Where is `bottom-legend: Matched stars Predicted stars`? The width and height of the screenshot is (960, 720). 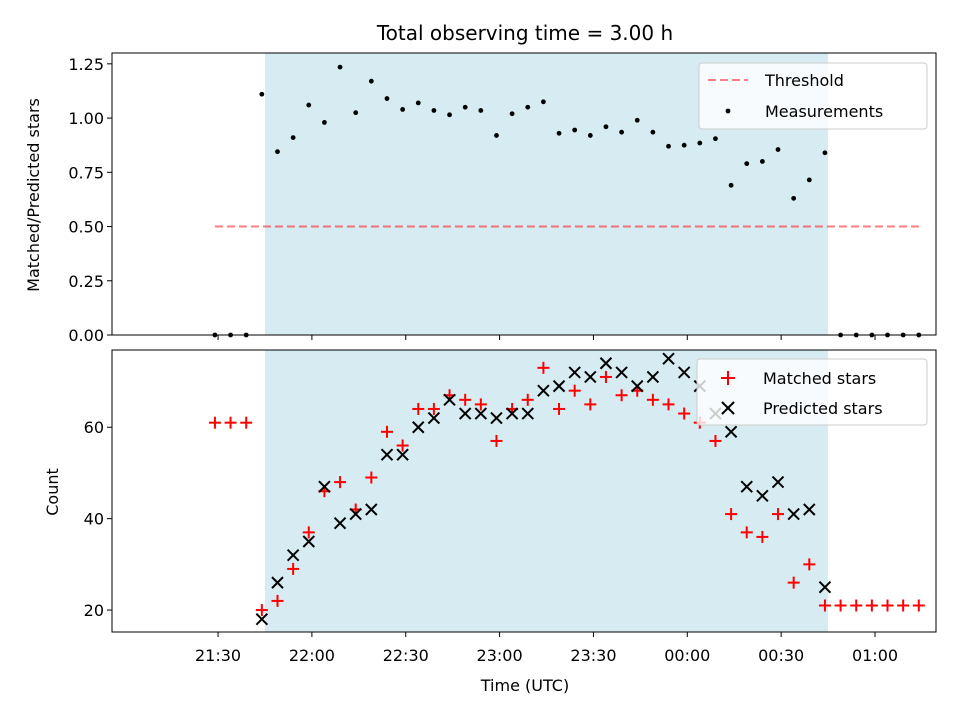 bottom-legend: Matched stars Predicted stars is located at coordinates (812, 392).